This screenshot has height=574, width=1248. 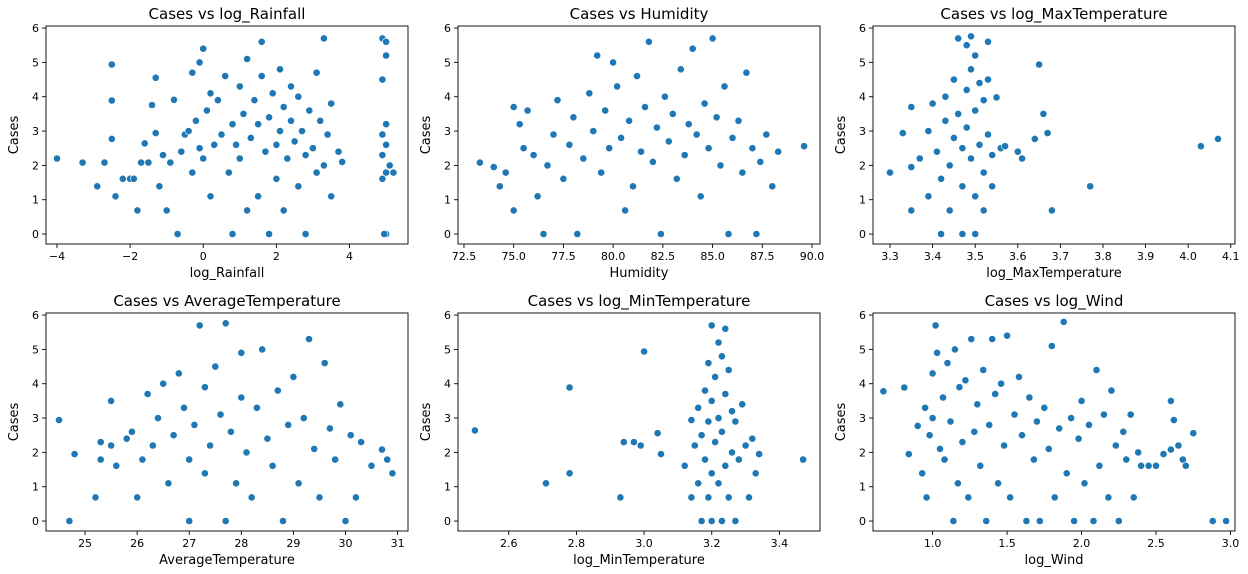 I want to click on x-tick-label: 4.1, so click(x=1231, y=256).